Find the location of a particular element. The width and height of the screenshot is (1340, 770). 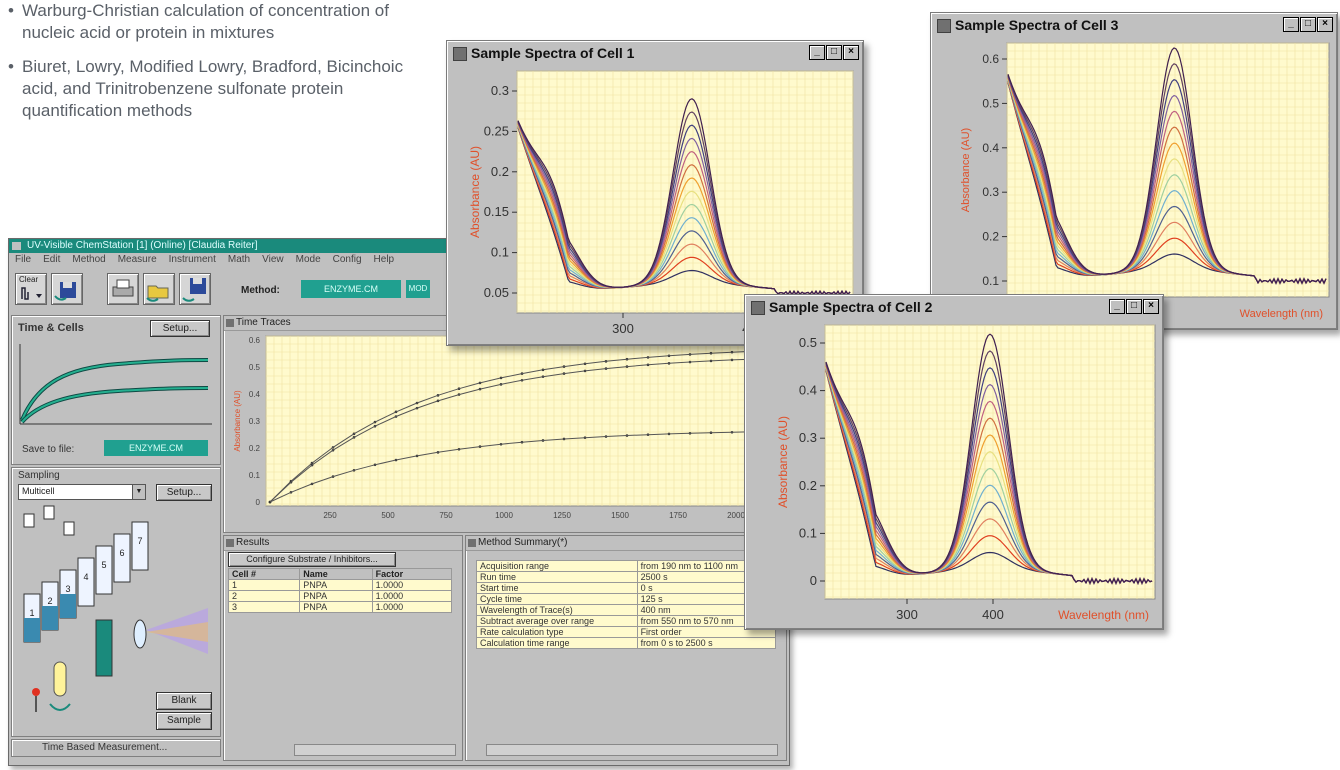

cell-number-7: 7 is located at coordinates (139, 541).